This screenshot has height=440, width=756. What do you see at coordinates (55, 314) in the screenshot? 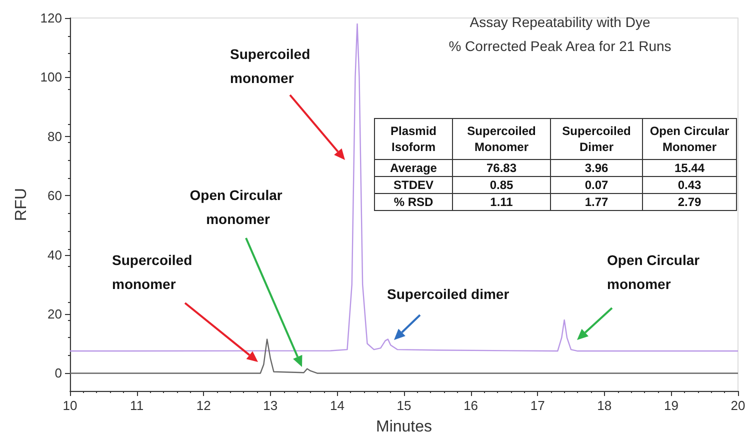
I see `y-tick-label: 20` at bounding box center [55, 314].